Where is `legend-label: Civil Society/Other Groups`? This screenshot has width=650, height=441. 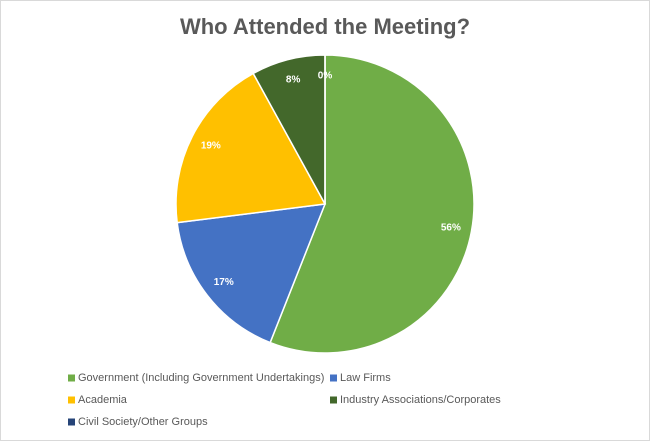 legend-label: Civil Society/Other Groups is located at coordinates (143, 422).